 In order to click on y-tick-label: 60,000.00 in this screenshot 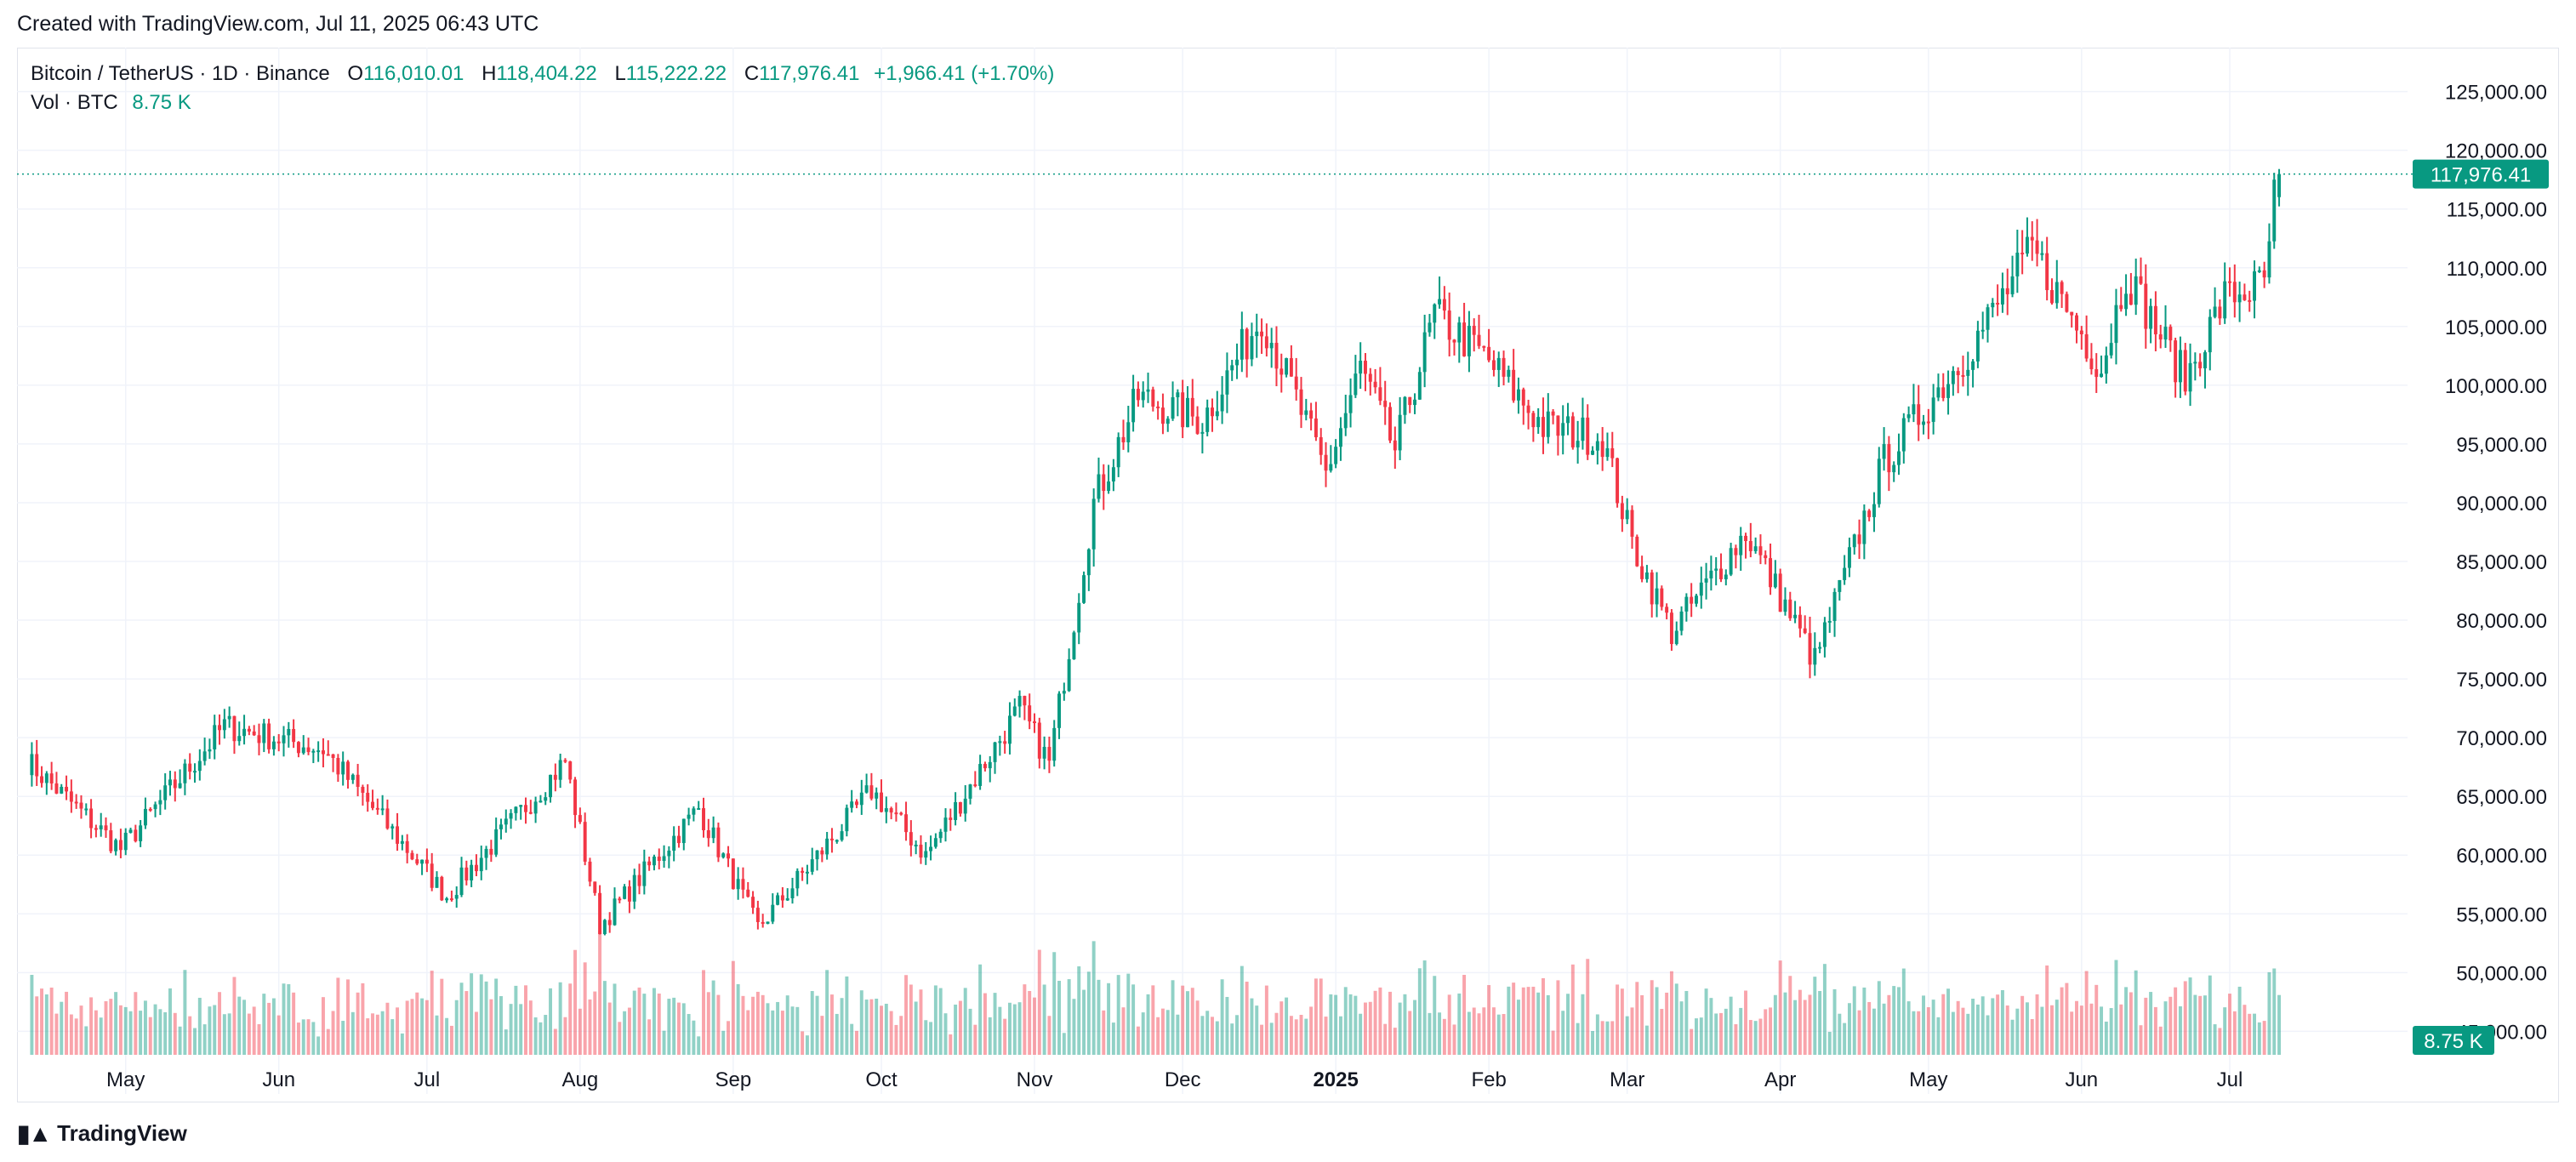, I will do `click(2501, 856)`.